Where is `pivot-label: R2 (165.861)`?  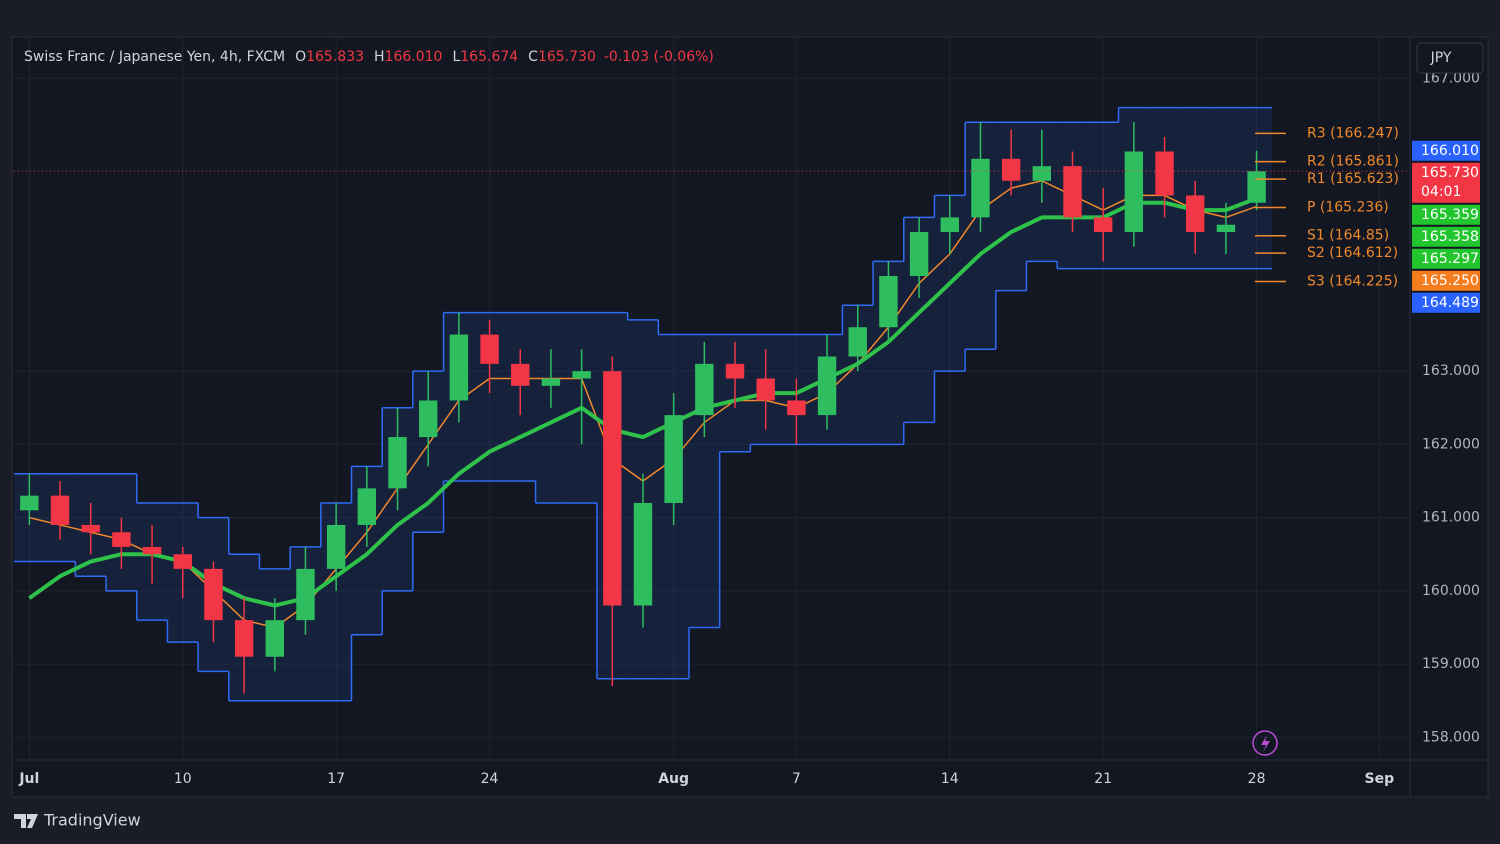
pivot-label: R2 (165.861) is located at coordinates (1353, 162).